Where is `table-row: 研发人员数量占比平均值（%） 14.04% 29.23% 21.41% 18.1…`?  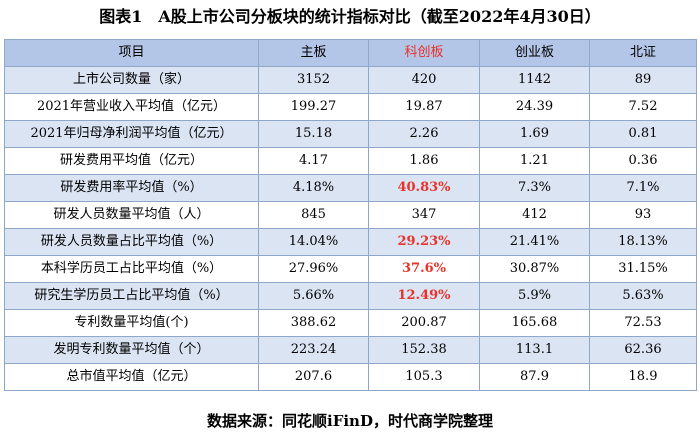
table-row: 研发人员数量占比平均值（%） 14.04% 29.23% 21.41% 18.1… is located at coordinates (350, 242).